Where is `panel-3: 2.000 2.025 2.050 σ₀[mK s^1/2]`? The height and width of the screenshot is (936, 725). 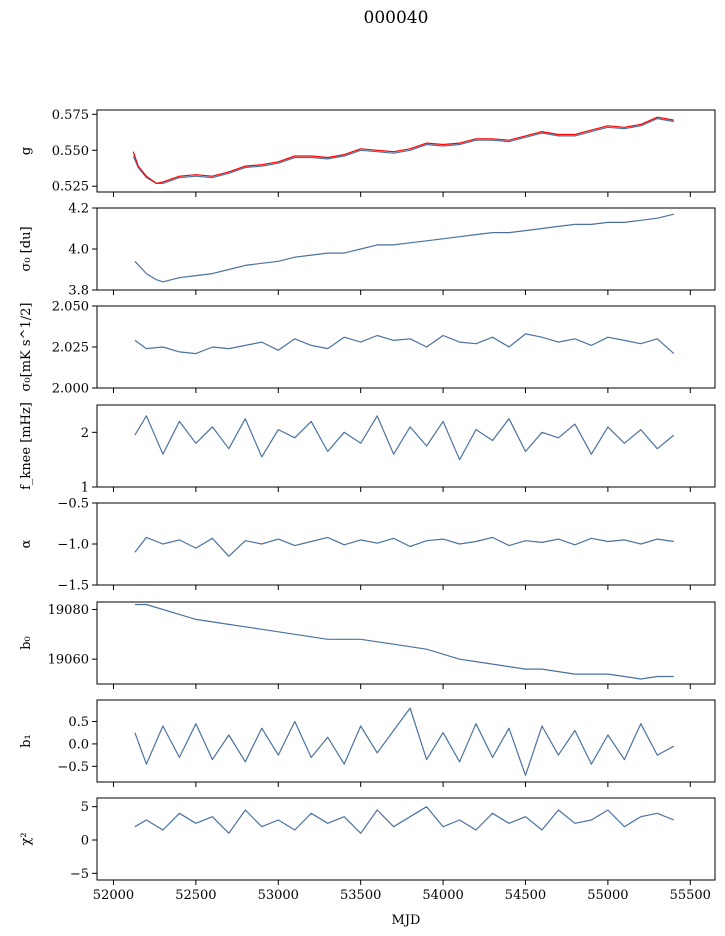
panel-3: 2.000 2.025 2.050 σ₀[mK s^1/2] is located at coordinates (367, 348).